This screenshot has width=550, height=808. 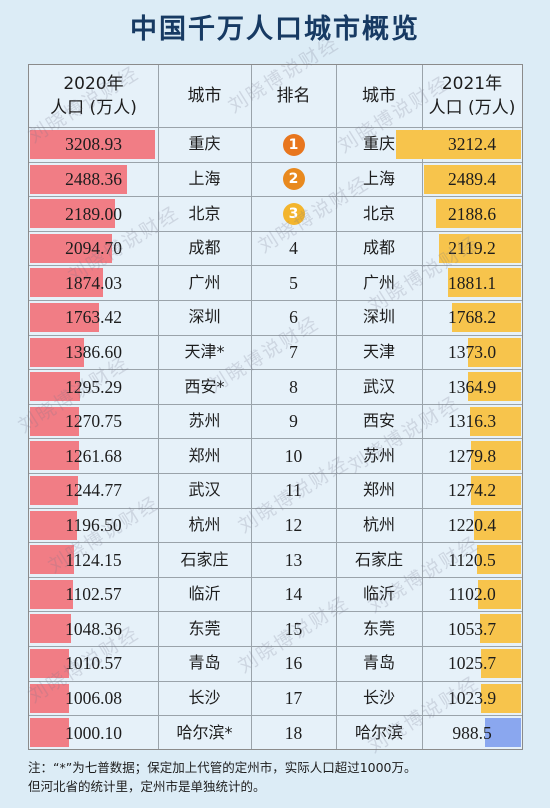 I want to click on header-city-2020-line-1: 城市, so click(x=204, y=96).